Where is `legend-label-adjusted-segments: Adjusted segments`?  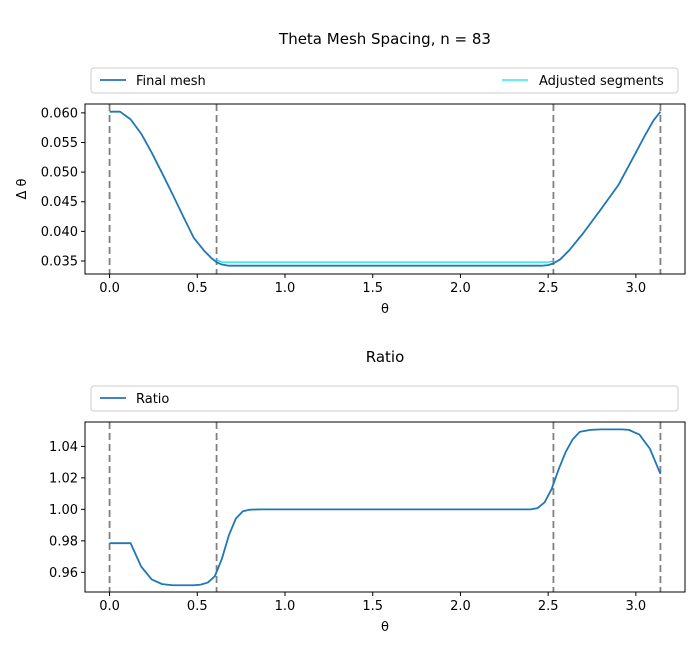 legend-label-adjusted-segments: Adjusted segments is located at coordinates (601, 81).